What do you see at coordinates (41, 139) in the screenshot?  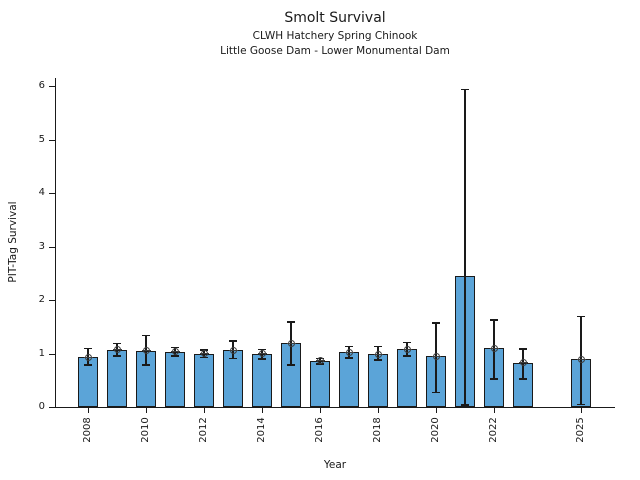 I see `y-tick-label: 5` at bounding box center [41, 139].